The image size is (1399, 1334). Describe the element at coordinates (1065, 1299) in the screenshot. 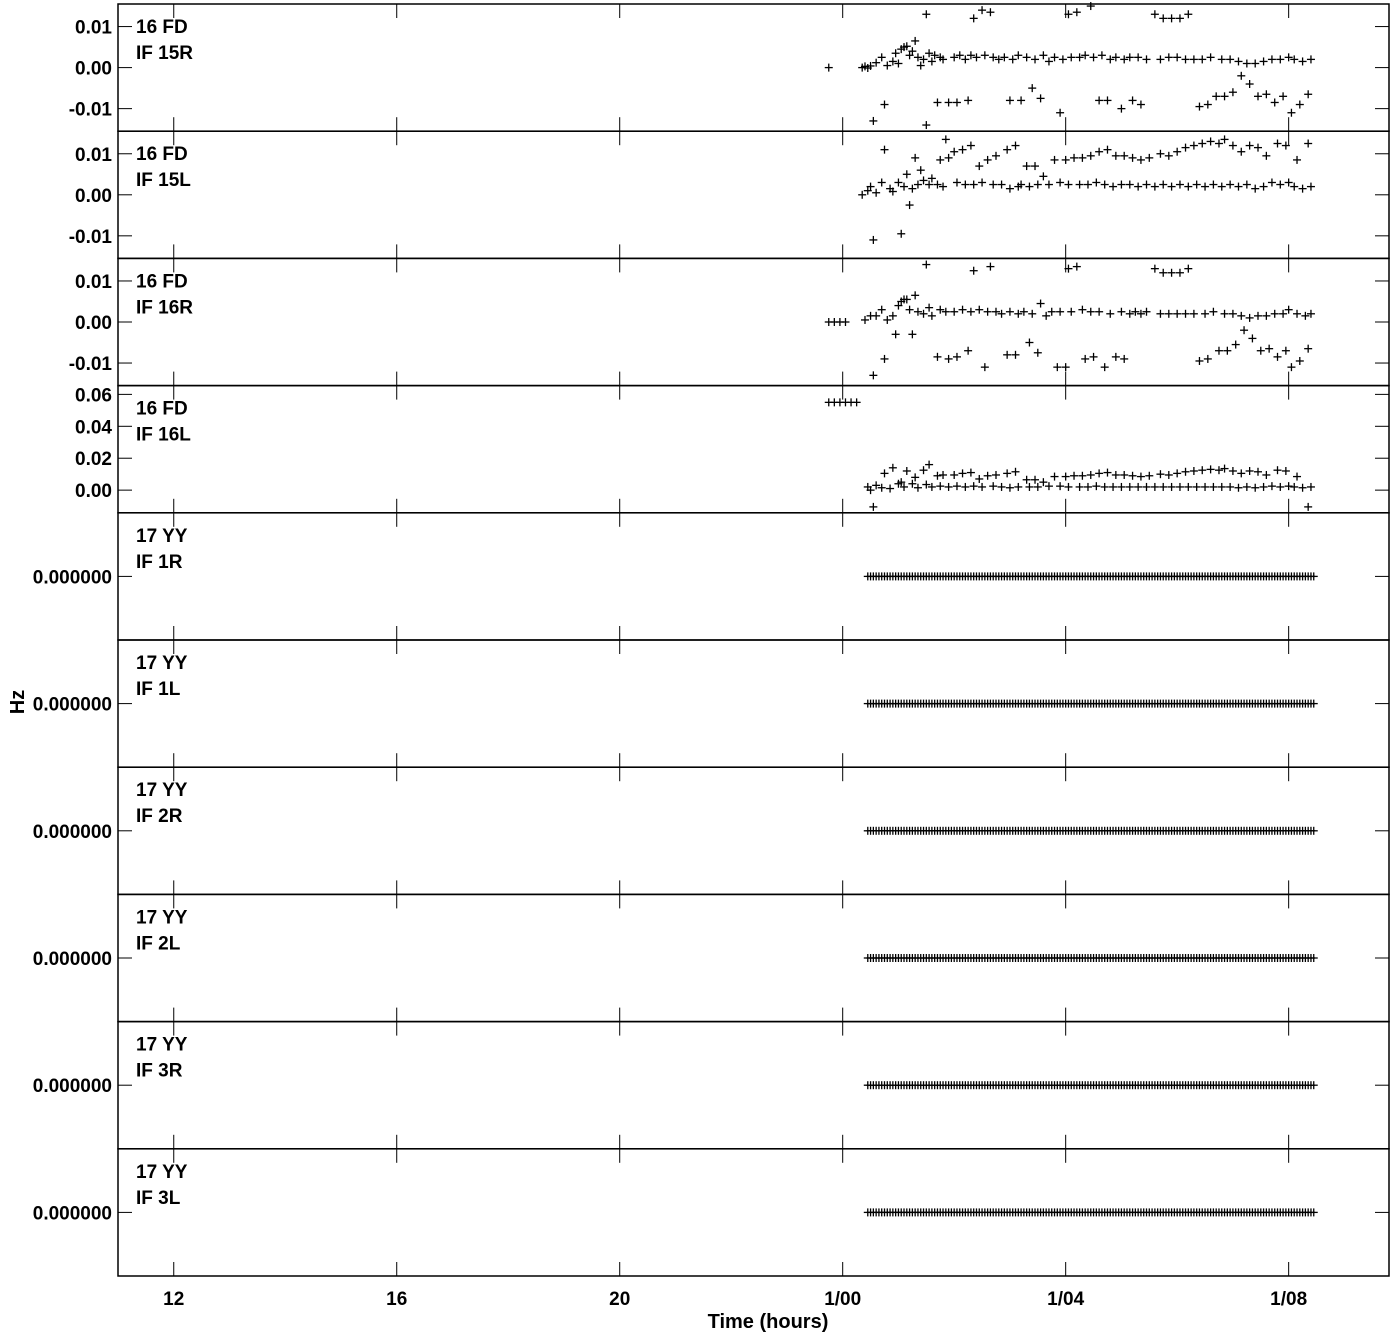

I see `x-tick-label: 1/04` at that location.